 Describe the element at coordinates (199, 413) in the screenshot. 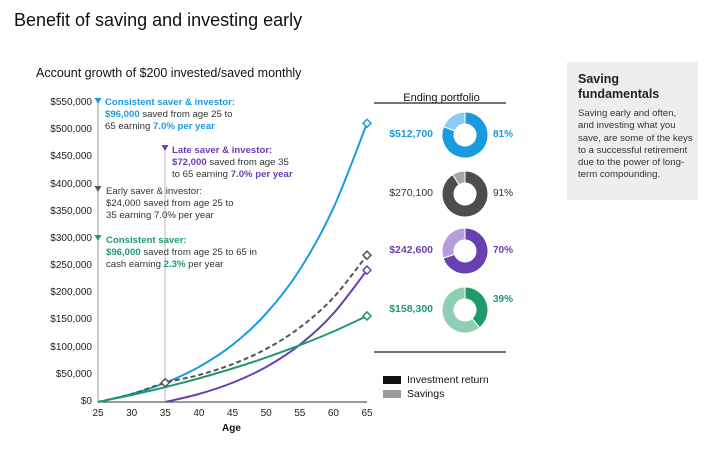

I see `x-tick-label: 40` at that location.